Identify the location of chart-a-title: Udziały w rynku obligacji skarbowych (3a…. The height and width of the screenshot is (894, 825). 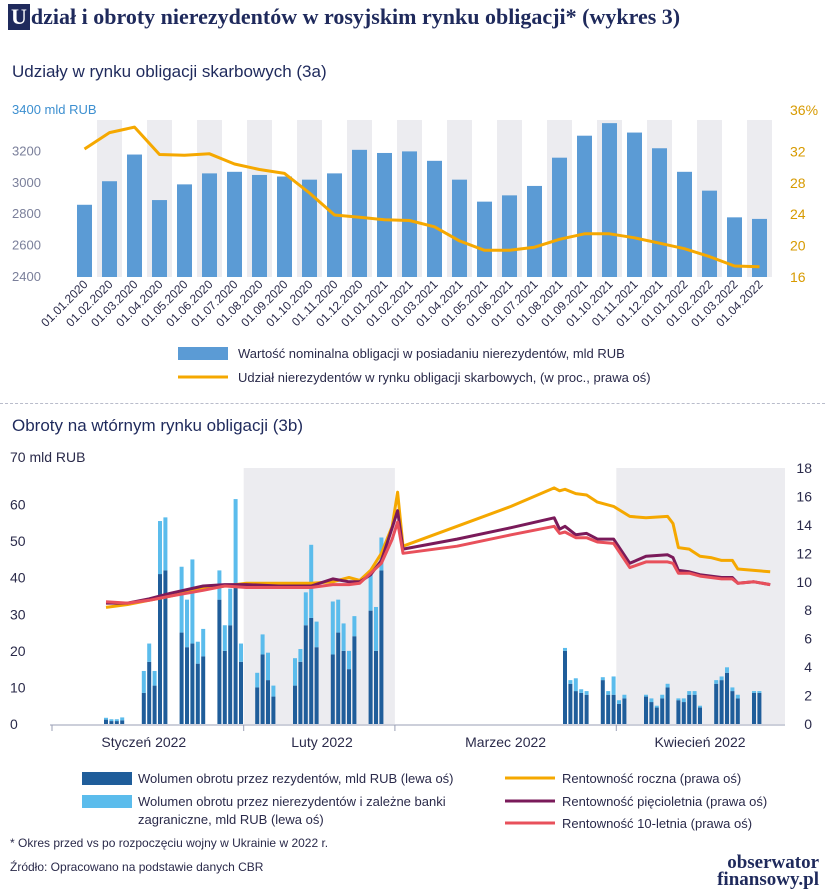
(169, 71).